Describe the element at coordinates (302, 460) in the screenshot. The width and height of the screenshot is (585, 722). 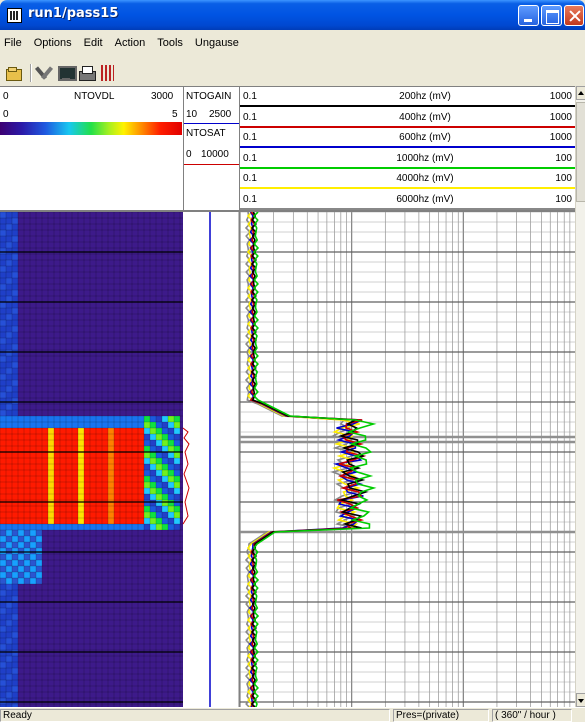
I see `curve-6000hz` at that location.